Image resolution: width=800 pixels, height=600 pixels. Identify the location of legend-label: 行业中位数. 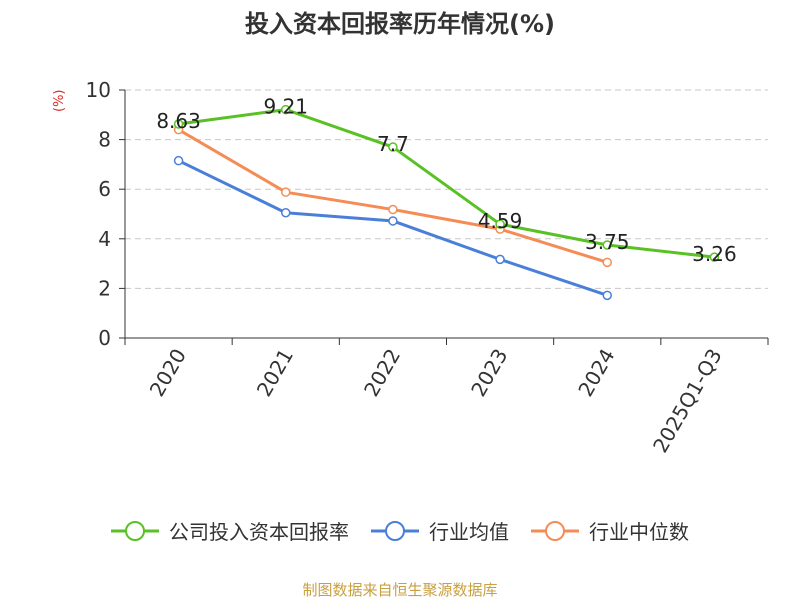
(639, 532).